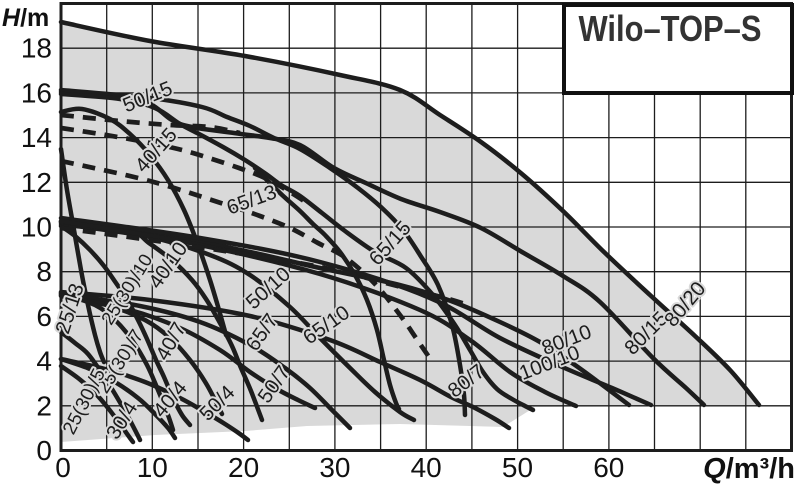  I want to click on svg-text: 8, so click(44, 271).